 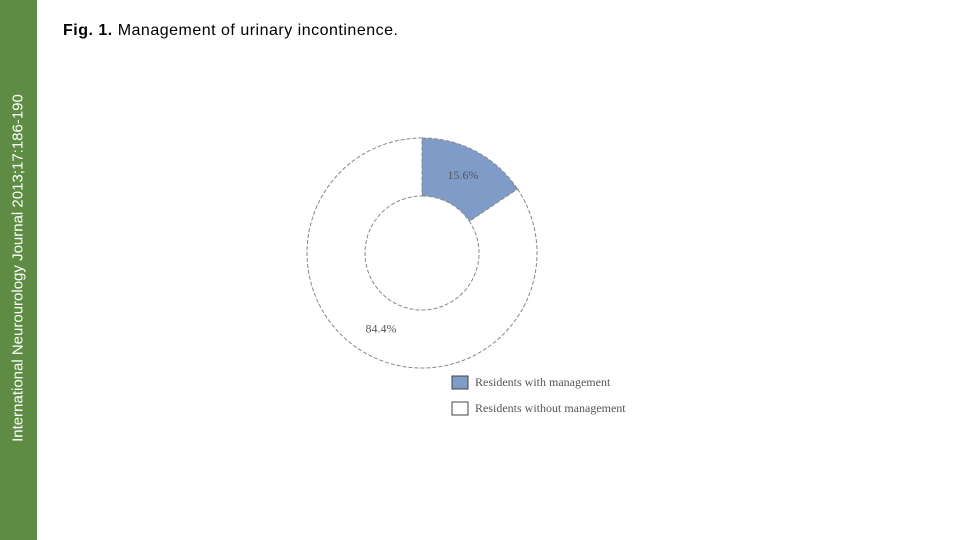 I want to click on caption-label: Fig. 1., so click(x=88, y=30).